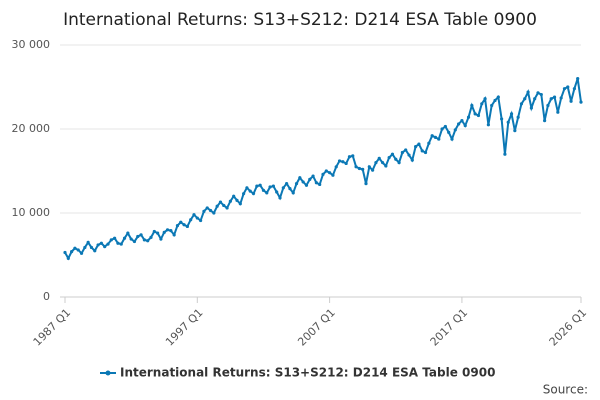 This screenshot has height=400, width=600. I want to click on x-tick-label: 2017 Q1, so click(449, 327).